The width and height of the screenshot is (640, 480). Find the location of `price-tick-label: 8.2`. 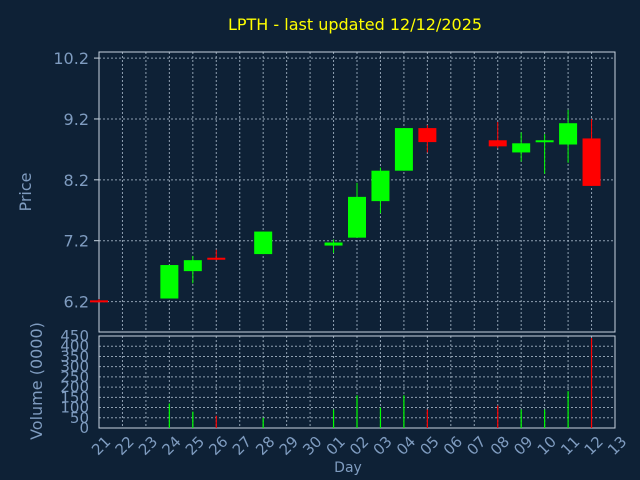

price-tick-label: 8.2 is located at coordinates (76, 180).